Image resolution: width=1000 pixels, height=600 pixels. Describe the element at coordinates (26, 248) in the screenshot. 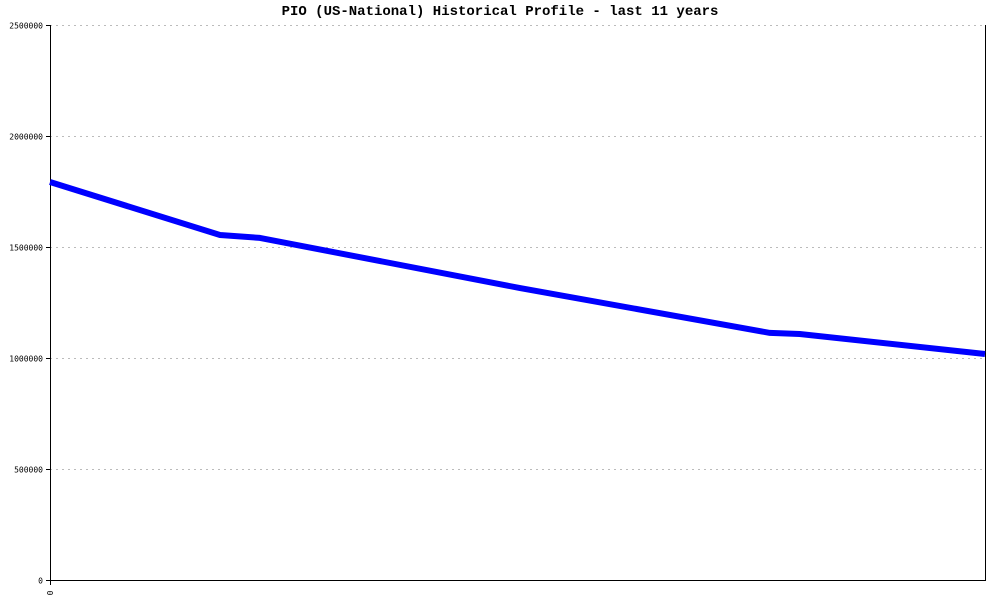

I see `y-tick-label: 1500000` at that location.